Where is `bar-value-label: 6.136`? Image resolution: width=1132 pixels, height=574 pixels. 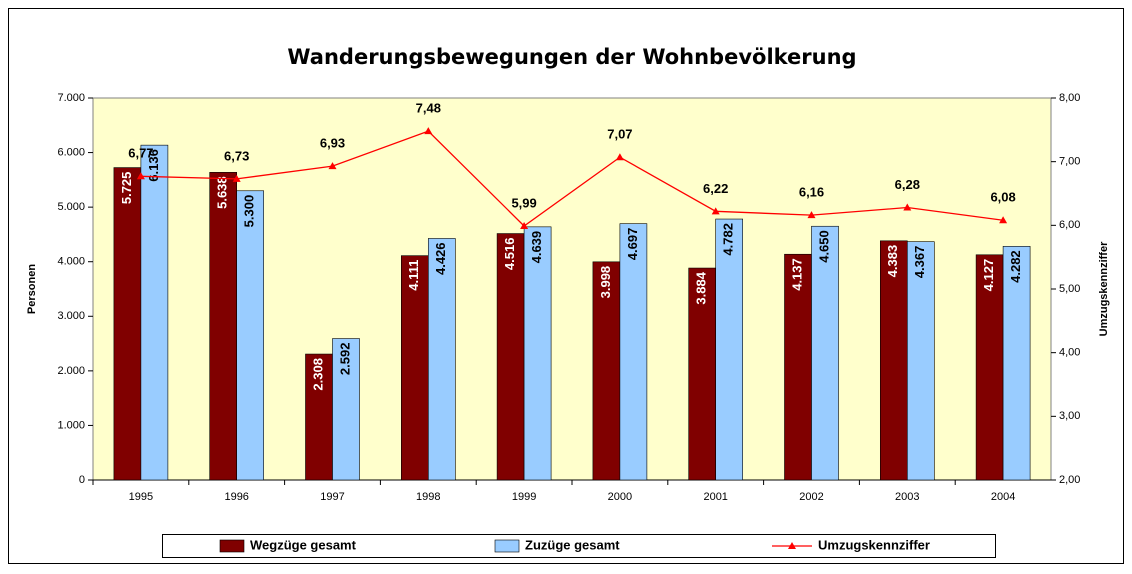 bar-value-label: 6.136 is located at coordinates (153, 165).